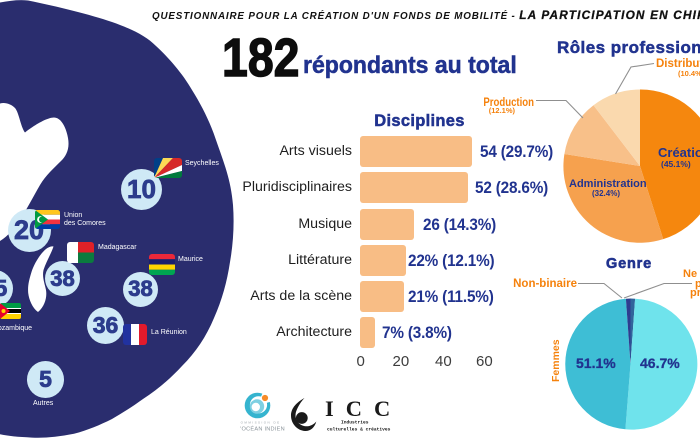  What do you see at coordinates (355, 423) in the screenshot?
I see `svg-text: Industries` at bounding box center [355, 423].